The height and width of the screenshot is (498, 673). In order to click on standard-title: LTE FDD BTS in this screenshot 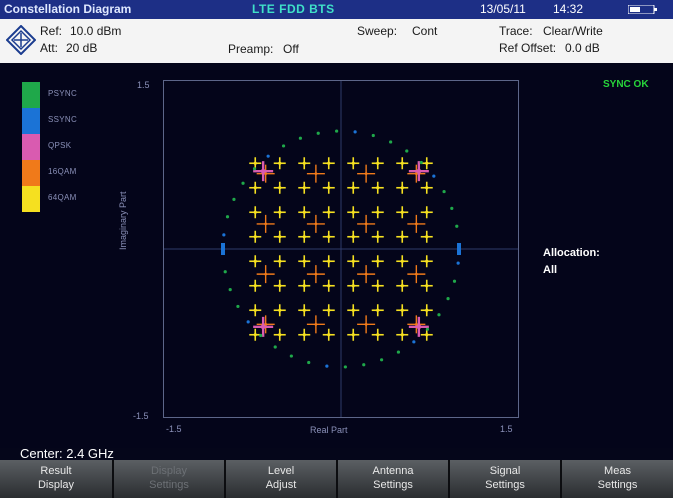, I will do `click(293, 9)`.